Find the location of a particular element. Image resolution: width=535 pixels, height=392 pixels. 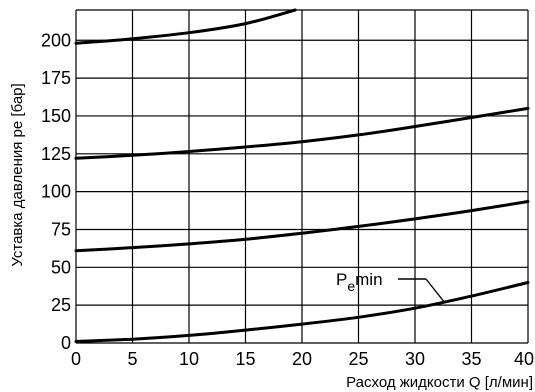

pemin-label-sub: e is located at coordinates (351, 286).